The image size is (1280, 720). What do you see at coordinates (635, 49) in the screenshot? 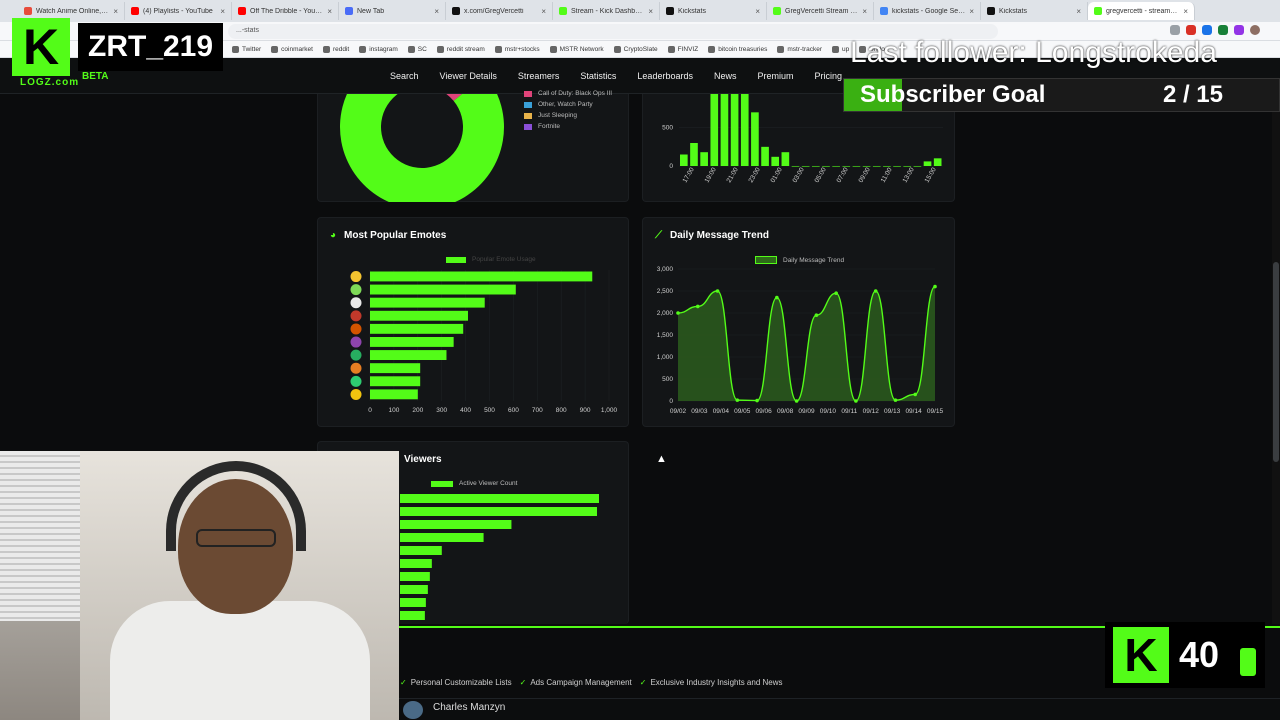
I see `bookmark-item: CryptoSlate` at bounding box center [635, 49].